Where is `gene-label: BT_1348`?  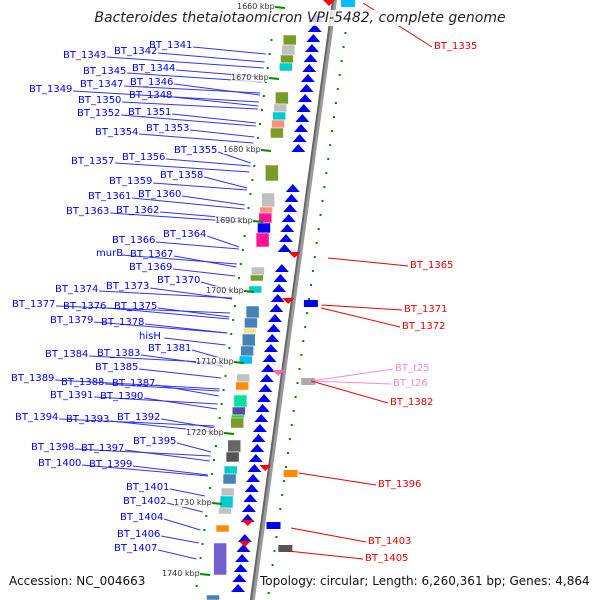 gene-label: BT_1348 is located at coordinates (151, 95).